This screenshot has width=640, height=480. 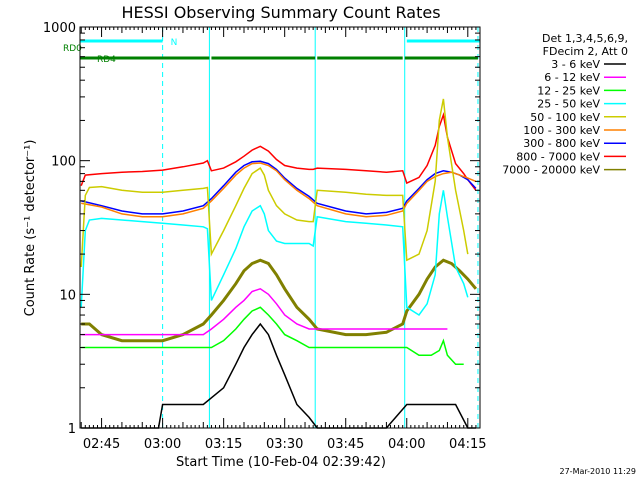 I want to click on y-tick-label: 10, so click(x=67, y=295).